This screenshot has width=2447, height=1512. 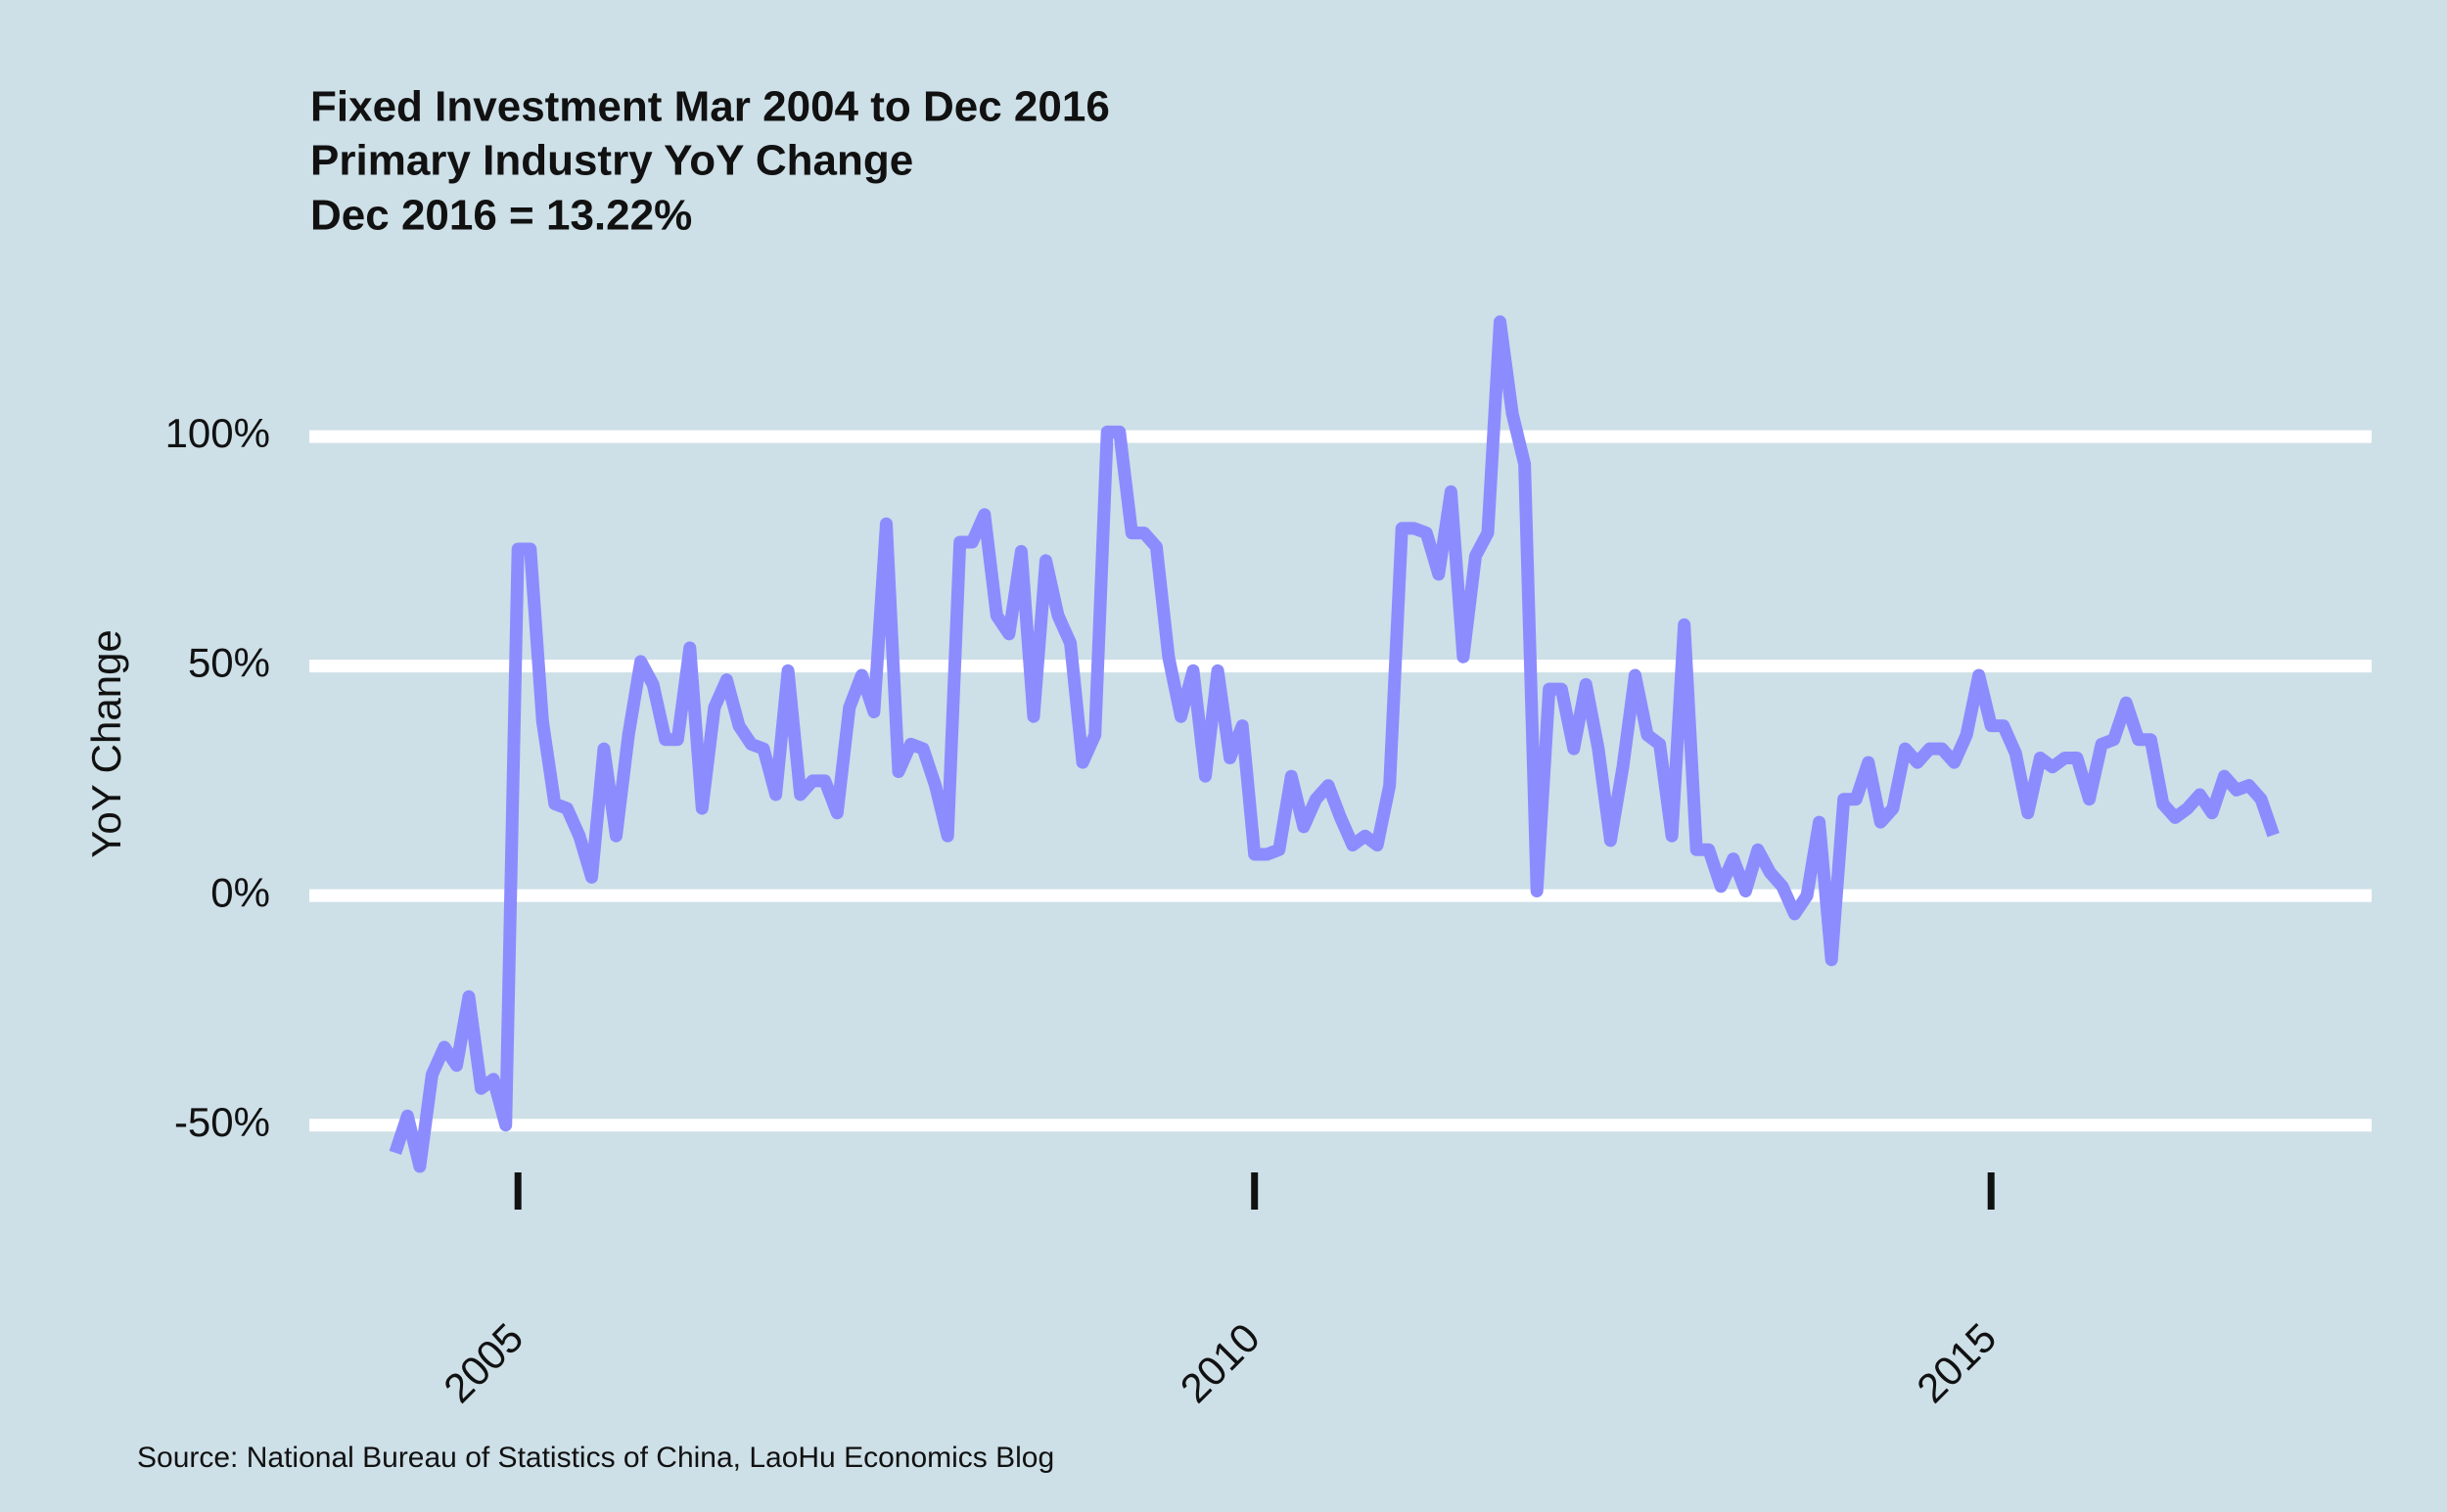 I want to click on y-axis-label: YoY Change, so click(x=106, y=743).